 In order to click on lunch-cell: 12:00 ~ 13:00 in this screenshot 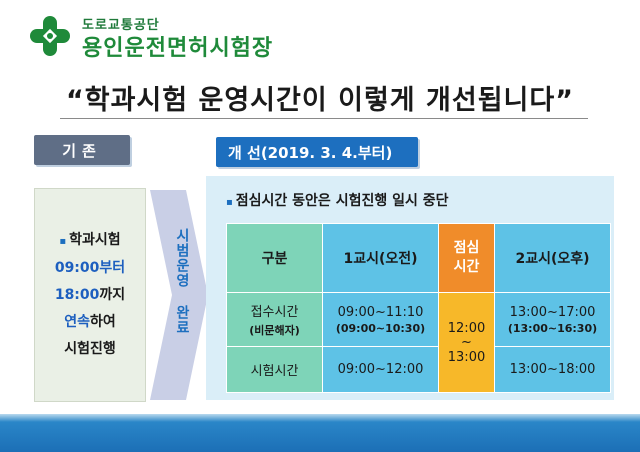, I will do `click(466, 342)`.